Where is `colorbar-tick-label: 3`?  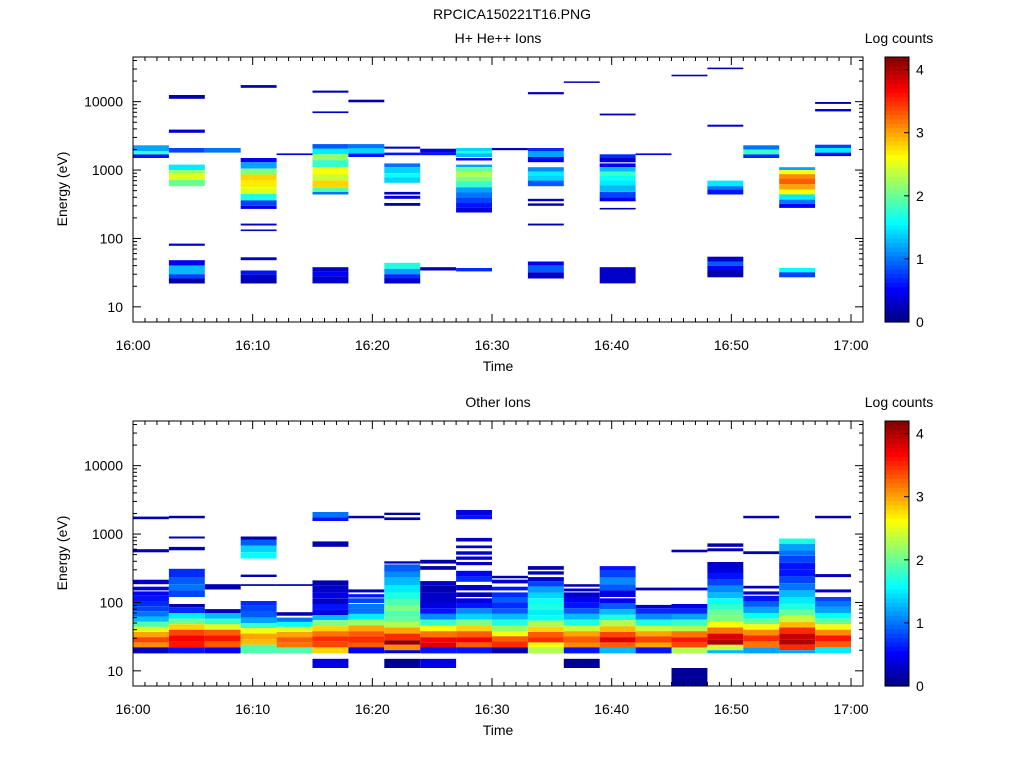
colorbar-tick-label: 3 is located at coordinates (920, 133).